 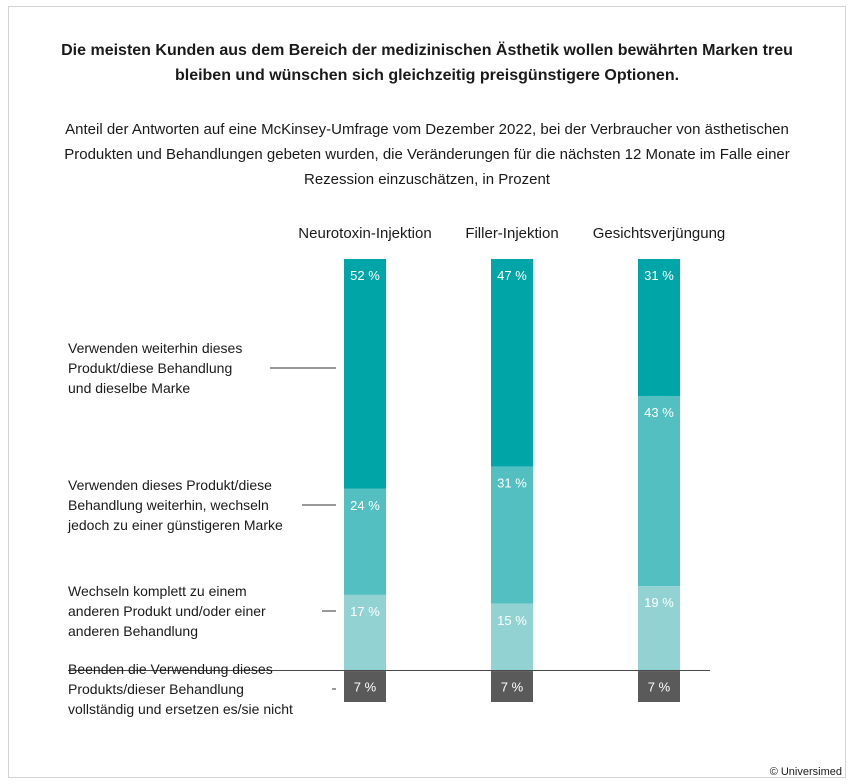 I want to click on value-label-3-col-2: 15 %, so click(x=512, y=620).